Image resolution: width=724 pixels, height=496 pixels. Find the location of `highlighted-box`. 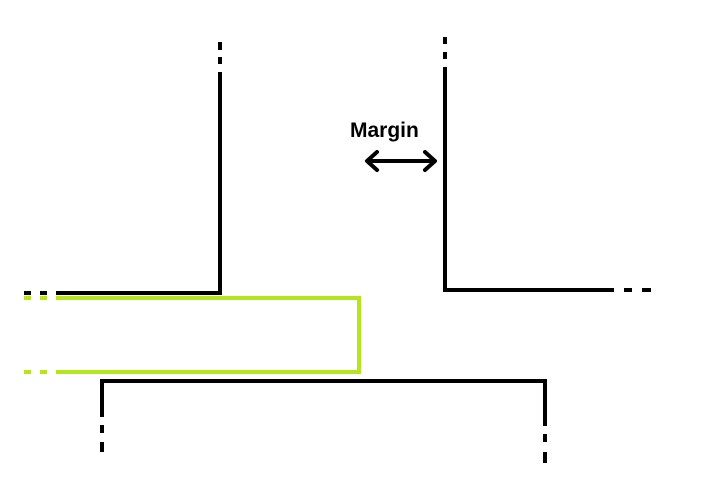

highlighted-box is located at coordinates (192, 335).